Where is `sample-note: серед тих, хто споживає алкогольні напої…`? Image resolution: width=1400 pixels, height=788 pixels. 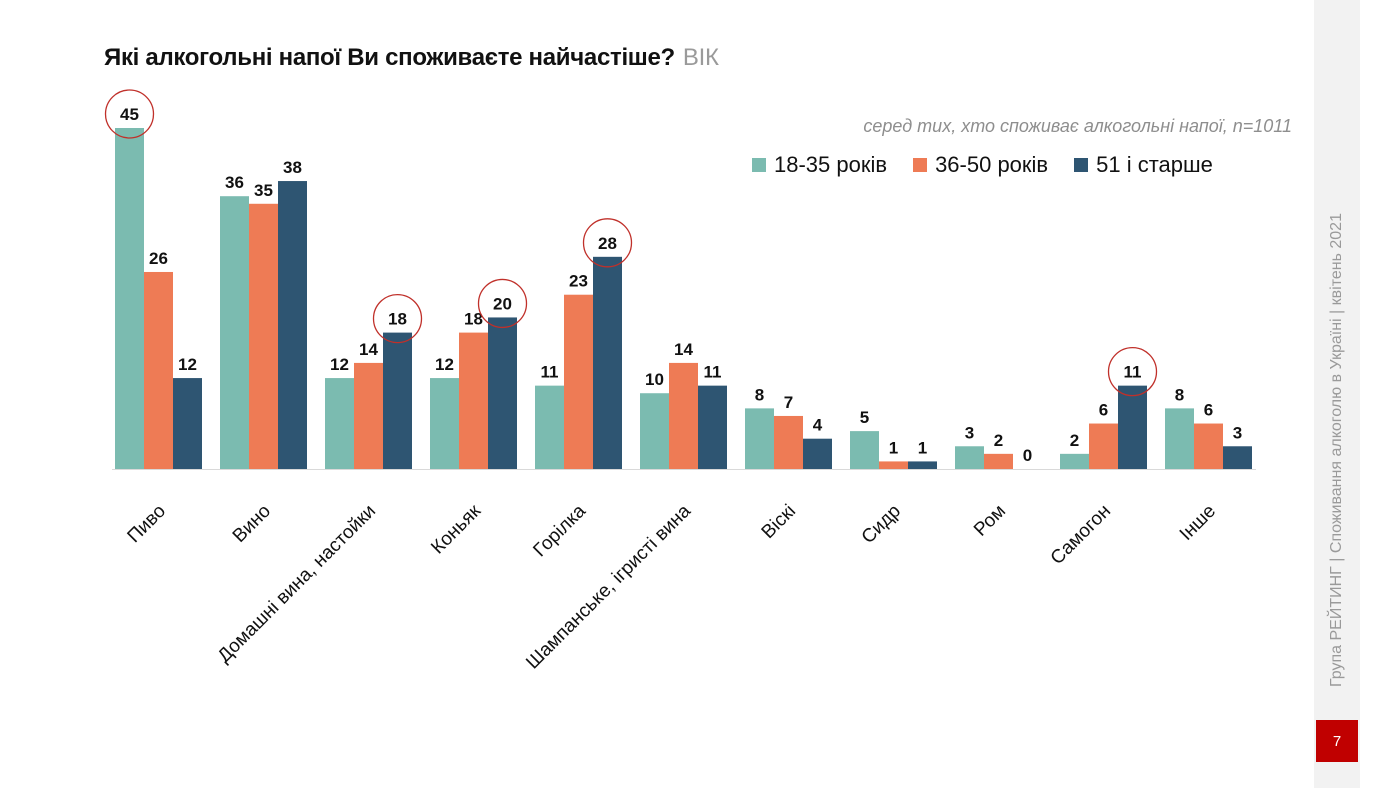 sample-note: серед тих, хто споживає алкогольні напої… is located at coordinates (1077, 126).